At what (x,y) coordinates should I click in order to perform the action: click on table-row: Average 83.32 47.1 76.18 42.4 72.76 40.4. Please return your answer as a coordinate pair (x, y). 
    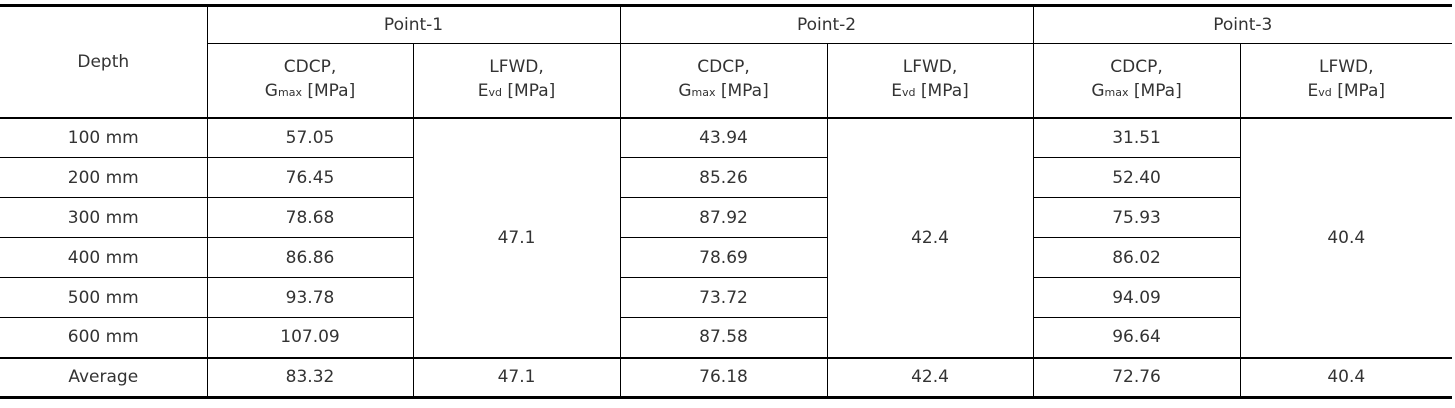
    Looking at the image, I should click on (726, 377).